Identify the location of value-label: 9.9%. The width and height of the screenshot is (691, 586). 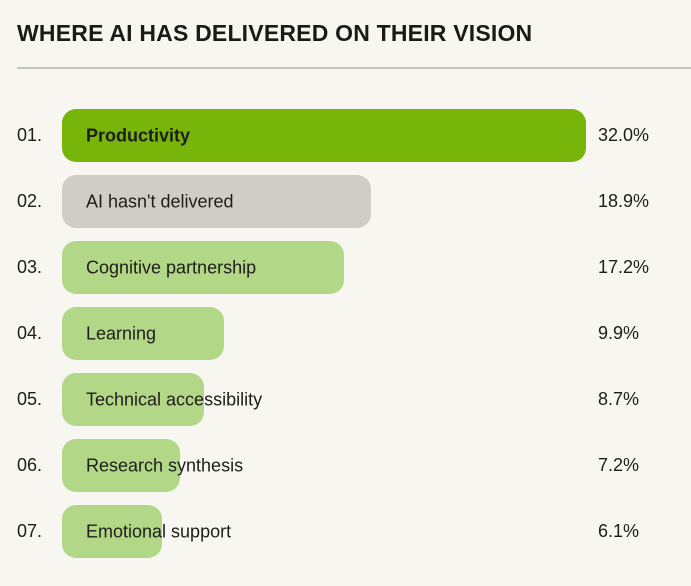
(619, 333).